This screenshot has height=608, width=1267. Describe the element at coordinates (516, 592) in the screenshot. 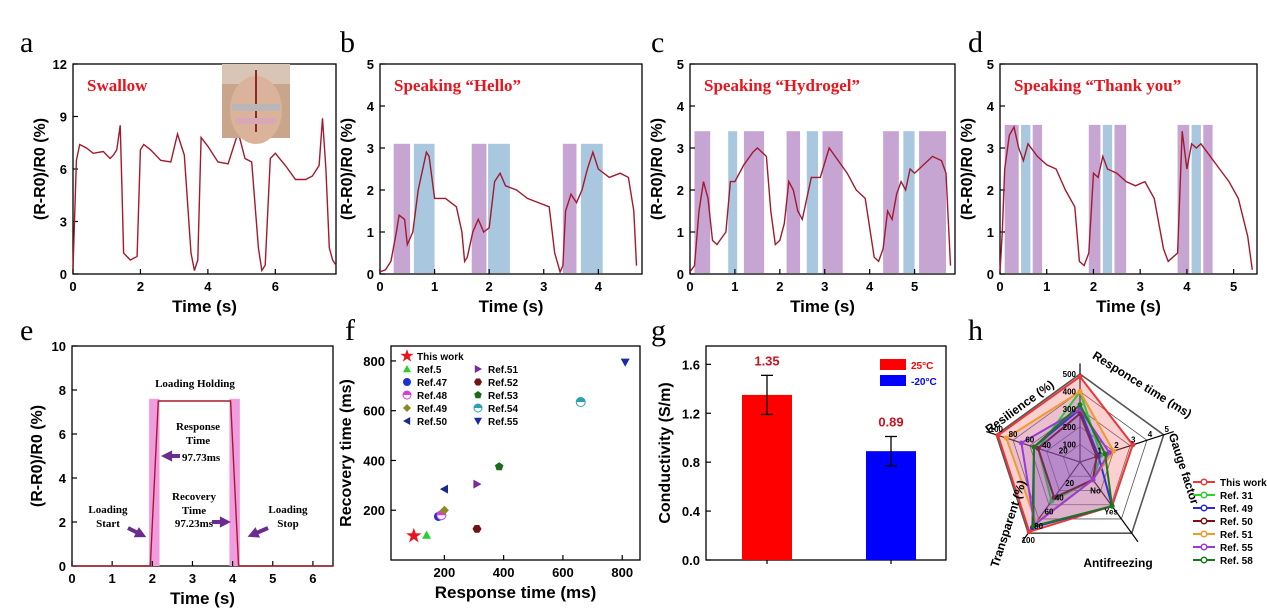

I see `x-axis-label: Response time (ms)` at that location.